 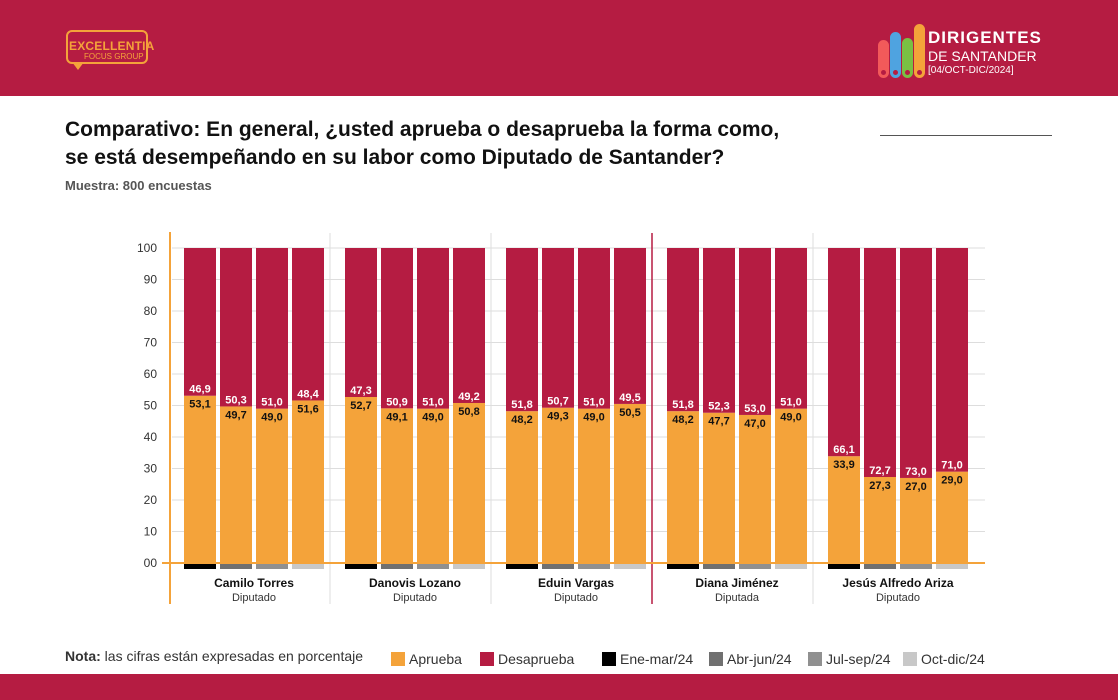 What do you see at coordinates (151, 311) in the screenshot?
I see `y-tick-label: 80` at bounding box center [151, 311].